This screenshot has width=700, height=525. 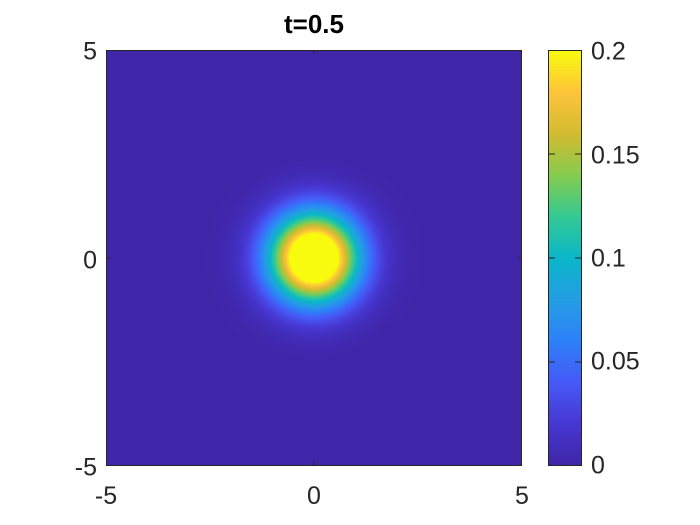 What do you see at coordinates (85, 467) in the screenshot?
I see `y-tick-label: -5` at bounding box center [85, 467].